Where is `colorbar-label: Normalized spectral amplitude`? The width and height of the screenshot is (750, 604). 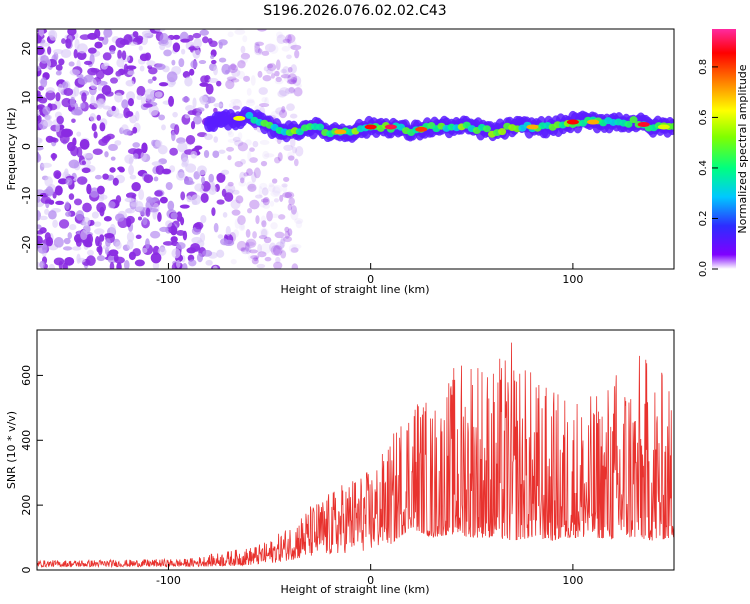 colorbar-label: Normalized spectral amplitude is located at coordinates (742, 148).